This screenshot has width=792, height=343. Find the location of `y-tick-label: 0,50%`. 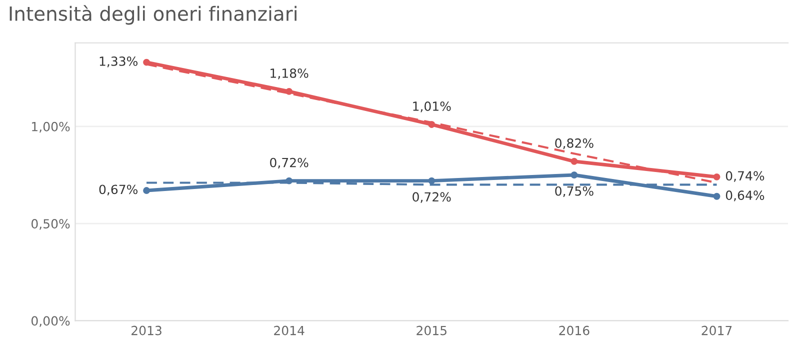

y-tick-label: 0,50% is located at coordinates (50, 224).